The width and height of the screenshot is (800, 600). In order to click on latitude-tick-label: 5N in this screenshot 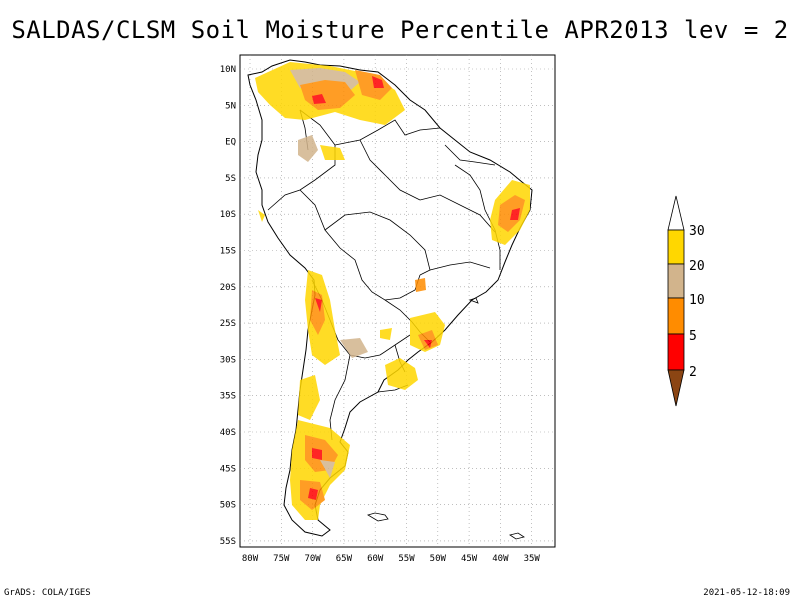, I will do `click(230, 106)`.